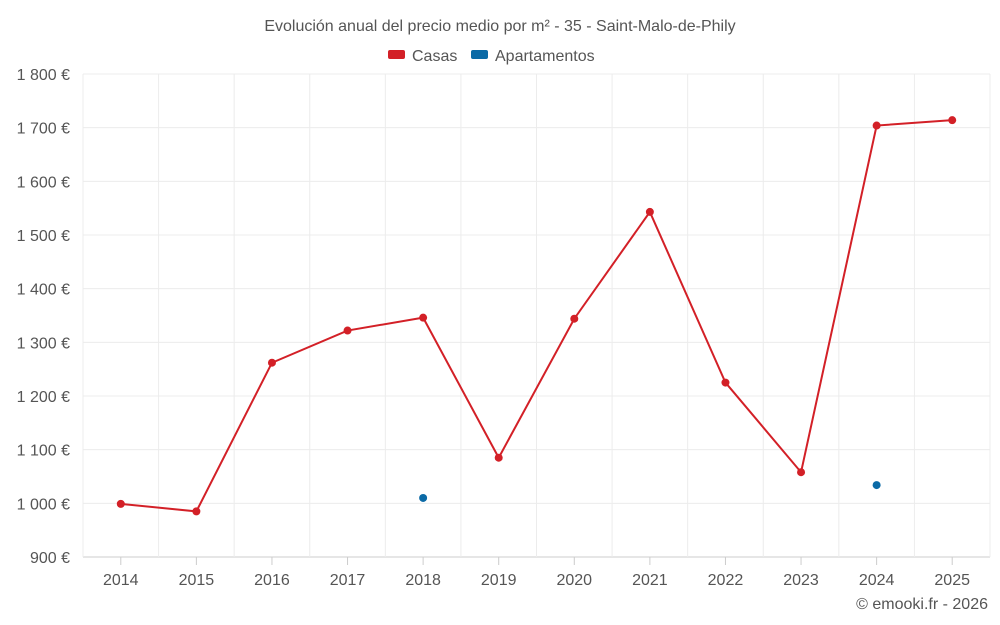 The image size is (1000, 625). What do you see at coordinates (43, 290) in the screenshot?
I see `y-tick-label: 1 400 €` at bounding box center [43, 290].